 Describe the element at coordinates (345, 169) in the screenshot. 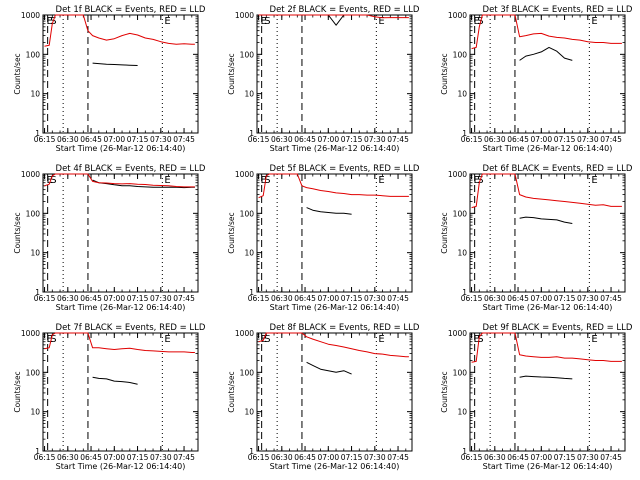

I see `panel-title: Det 5f BLACK = Events, RED = LLD` at that location.